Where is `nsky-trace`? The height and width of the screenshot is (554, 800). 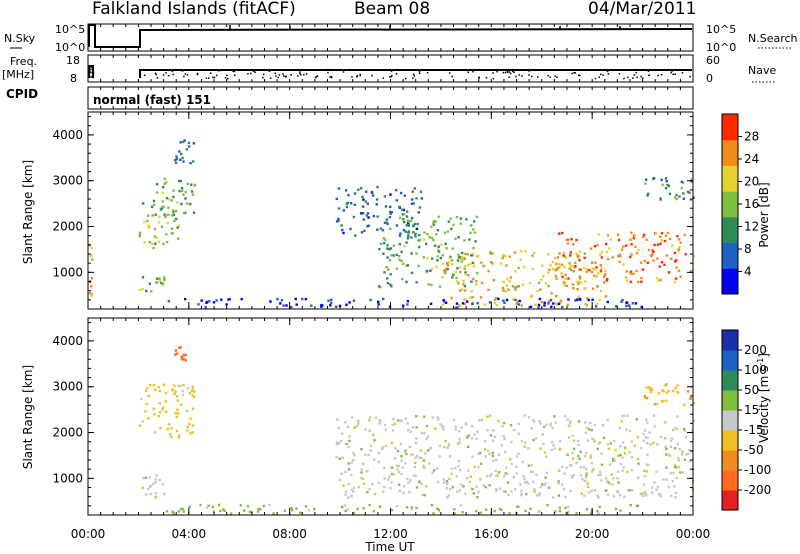 nsky-trace is located at coordinates (390, 36).